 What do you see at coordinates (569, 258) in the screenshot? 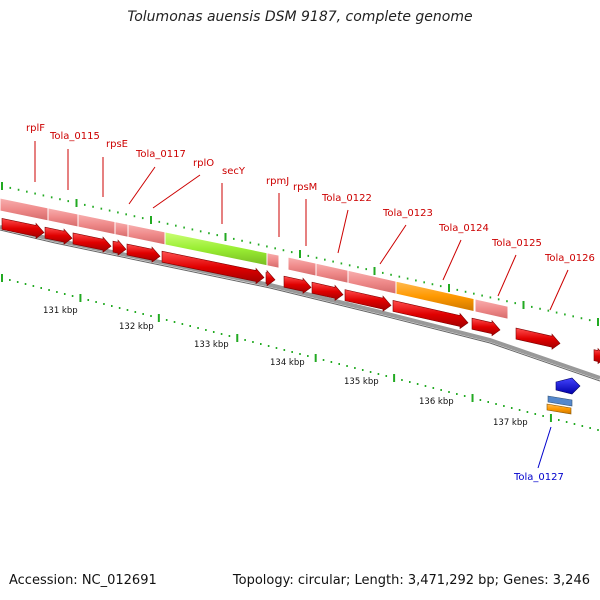
I see `gene-label: Tola_0126` at bounding box center [569, 258].